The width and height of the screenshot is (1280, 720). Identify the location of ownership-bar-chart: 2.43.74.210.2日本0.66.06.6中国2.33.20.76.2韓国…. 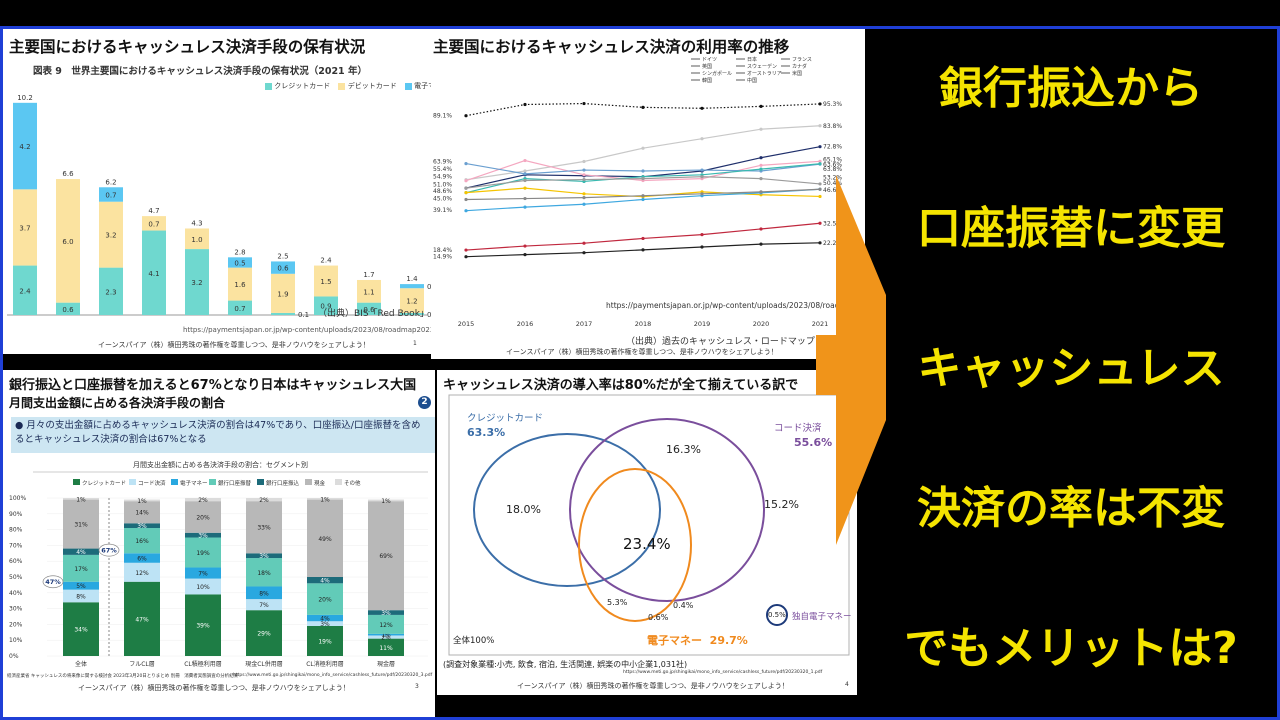
(219, 206).